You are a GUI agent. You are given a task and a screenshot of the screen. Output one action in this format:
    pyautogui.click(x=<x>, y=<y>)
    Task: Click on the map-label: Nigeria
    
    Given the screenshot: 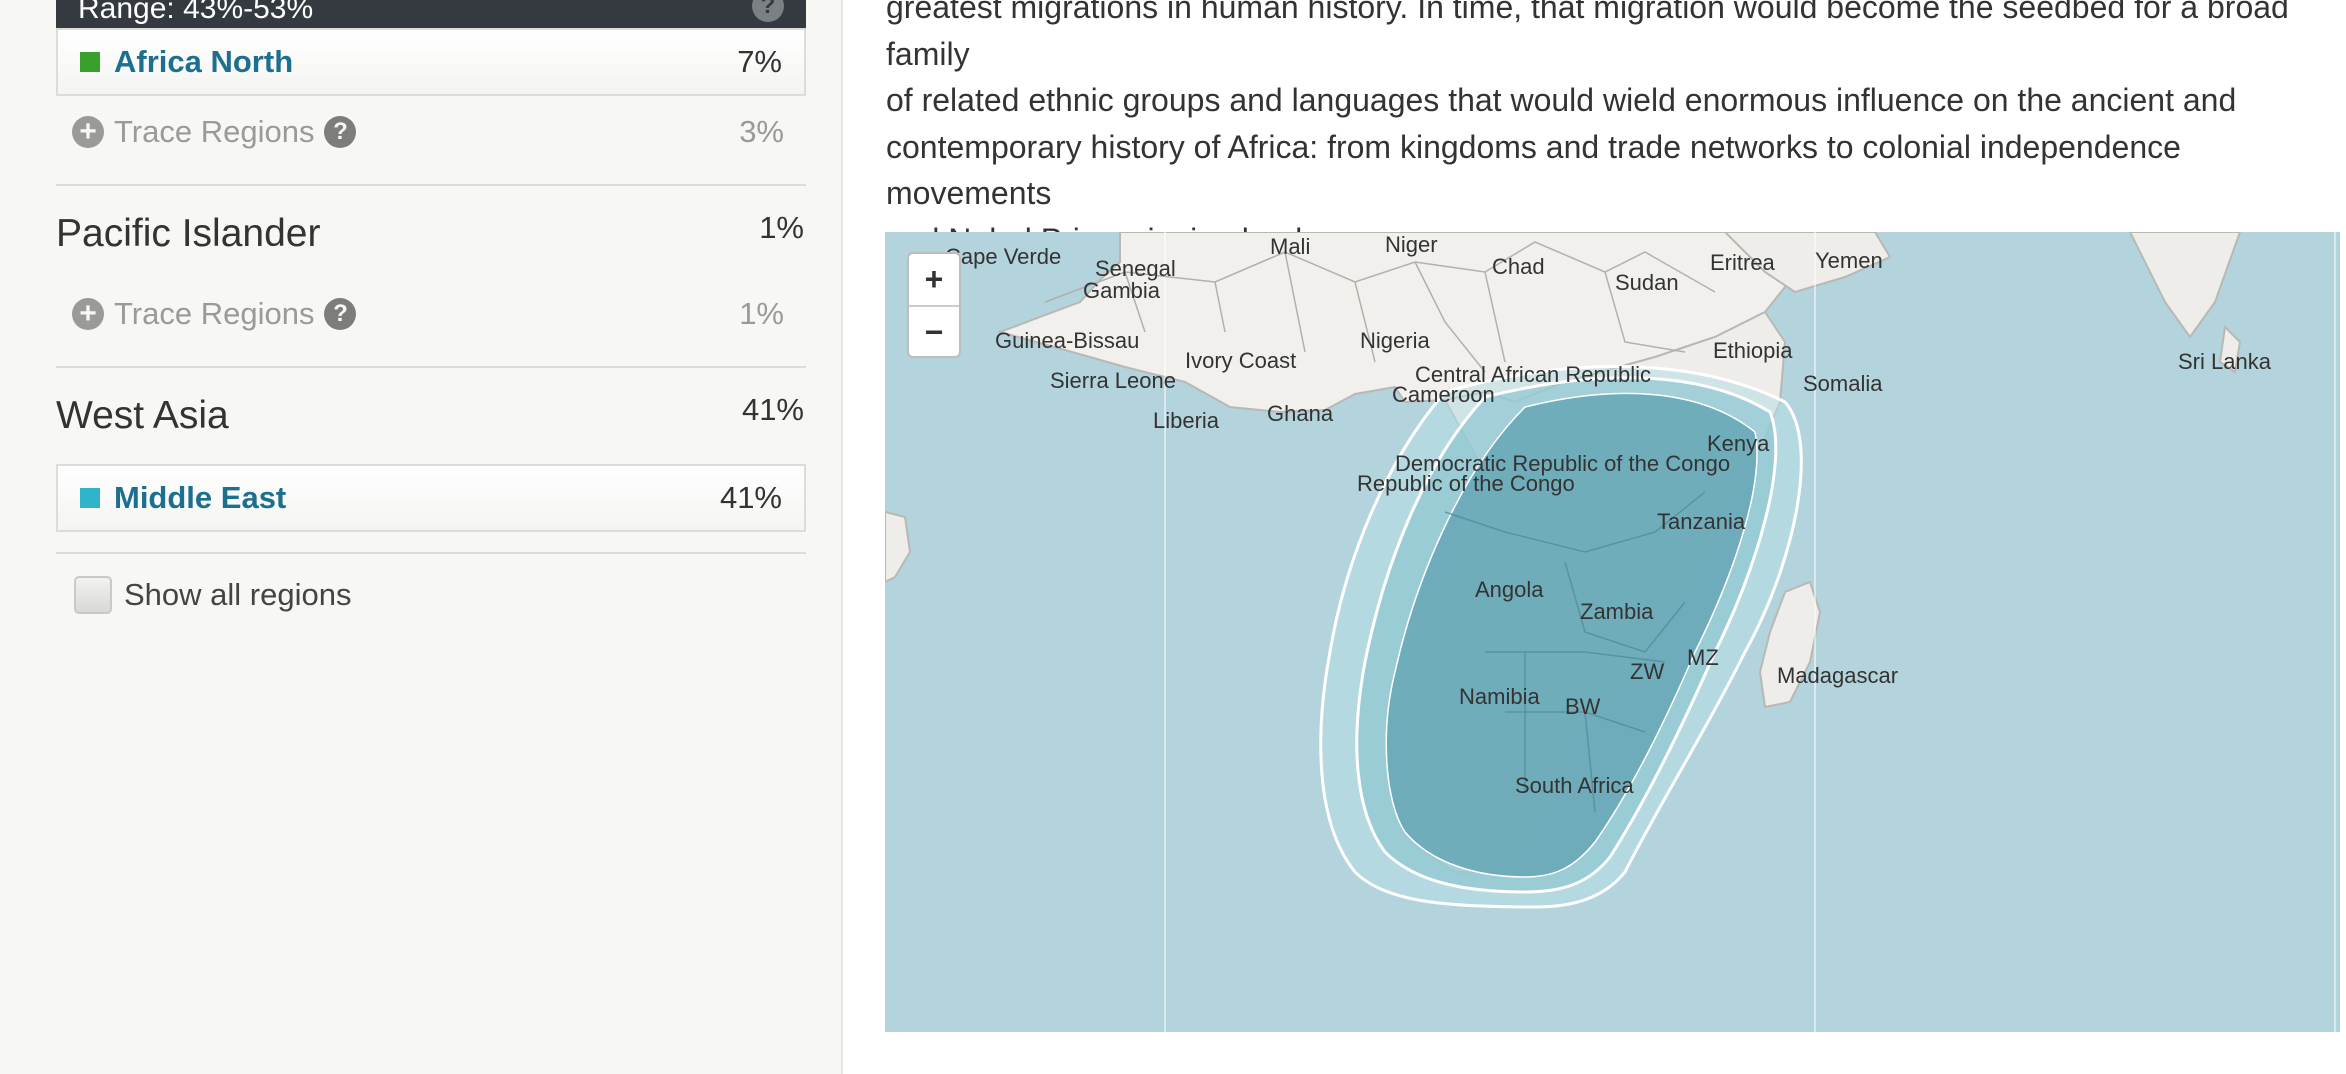 What is the action you would take?
    pyautogui.click(x=1395, y=340)
    